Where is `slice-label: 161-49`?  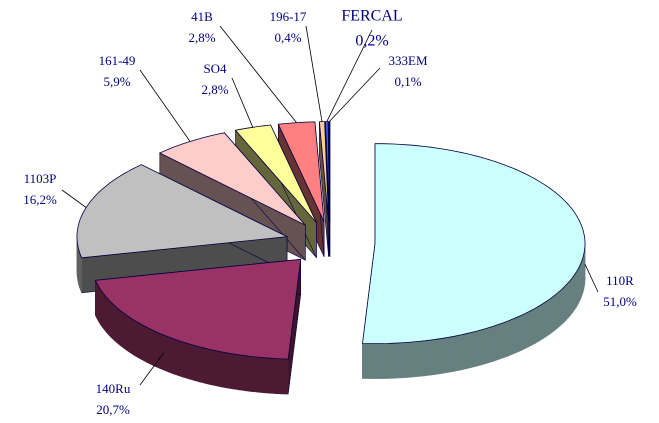 slice-label: 161-49 is located at coordinates (117, 60).